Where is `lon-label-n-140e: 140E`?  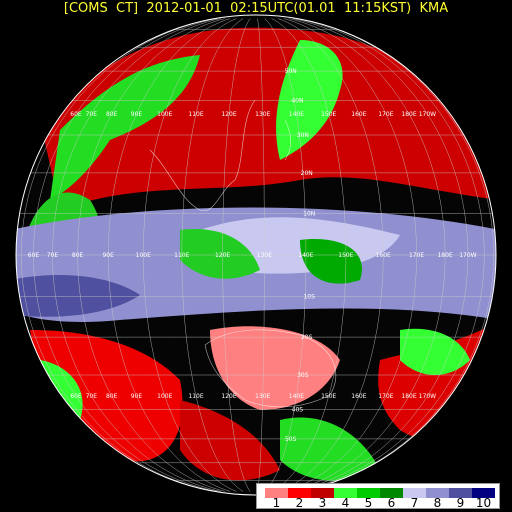
lon-label-n-140e: 140E is located at coordinates (296, 114).